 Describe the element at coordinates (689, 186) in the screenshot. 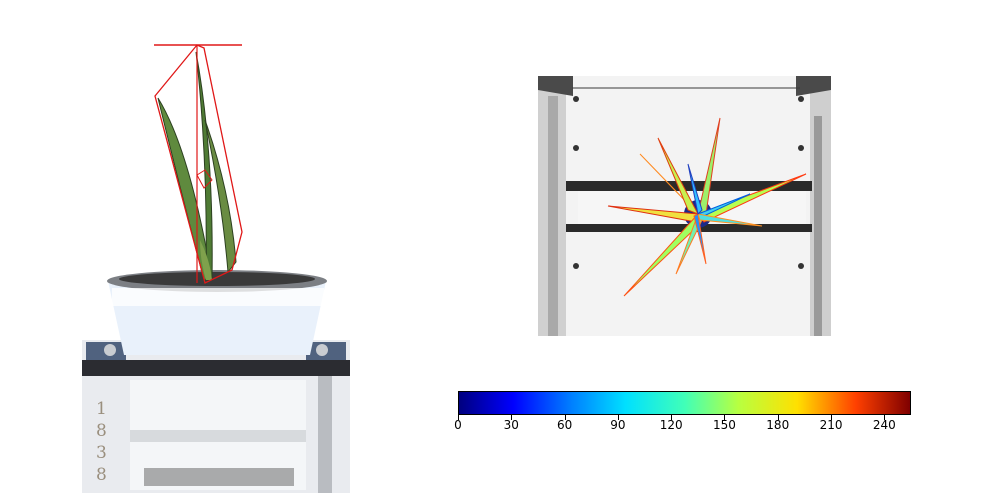

I see `crossbar-top` at that location.